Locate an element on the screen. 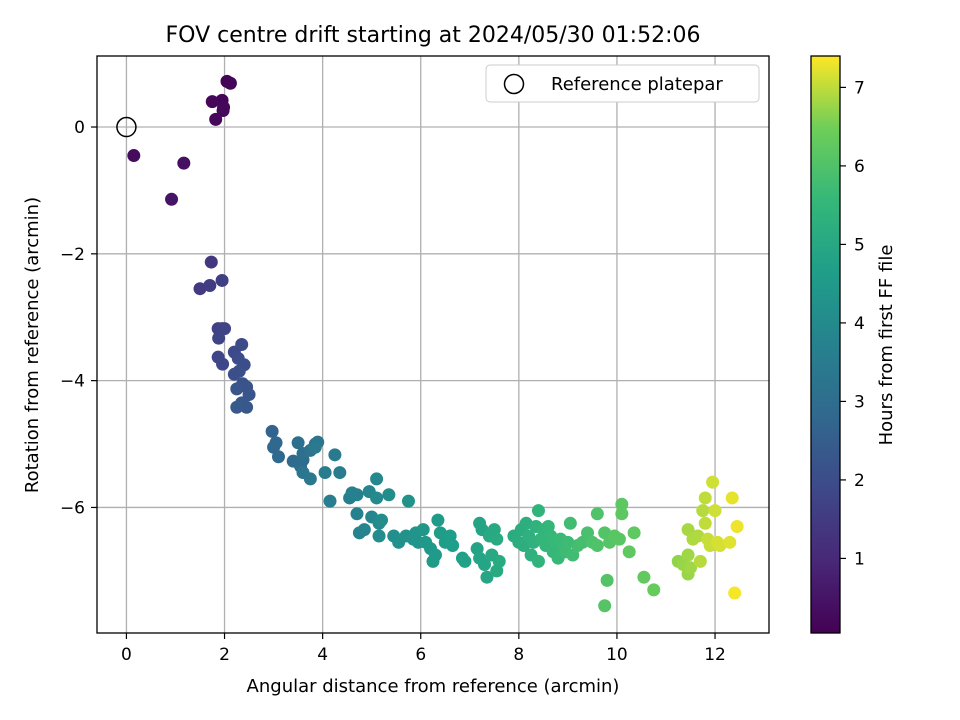 This screenshot has width=960, height=720. colorbar-tick-label: 4 is located at coordinates (859, 324).